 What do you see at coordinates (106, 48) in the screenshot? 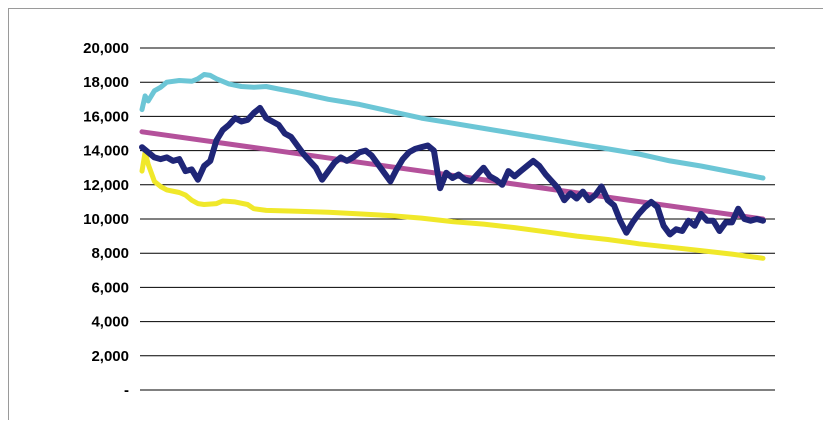
I see `y-tick-label: 20,000` at bounding box center [106, 48].